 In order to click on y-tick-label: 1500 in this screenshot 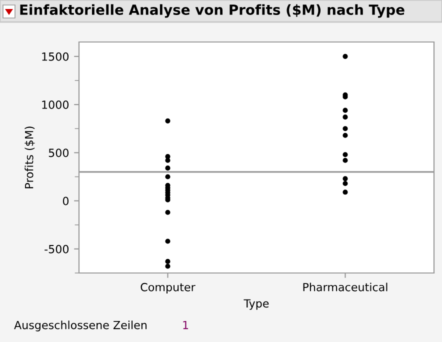, I will do `click(55, 56)`.